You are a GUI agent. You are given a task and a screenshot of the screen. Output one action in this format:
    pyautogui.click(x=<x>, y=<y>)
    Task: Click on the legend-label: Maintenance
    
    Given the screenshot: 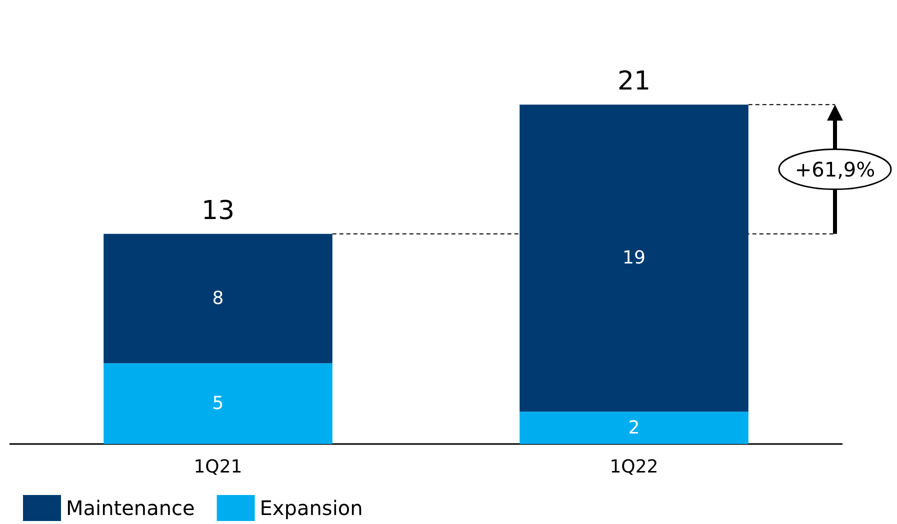 What is the action you would take?
    pyautogui.click(x=130, y=508)
    